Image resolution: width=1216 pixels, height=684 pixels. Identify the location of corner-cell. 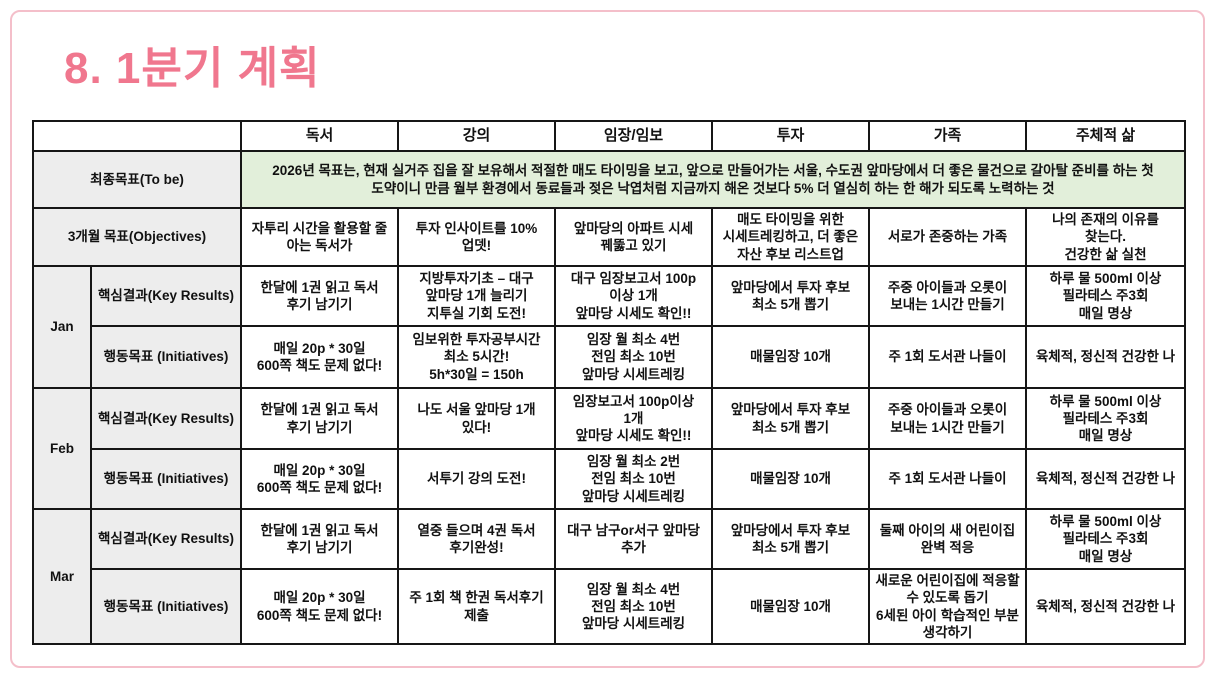
(137, 136).